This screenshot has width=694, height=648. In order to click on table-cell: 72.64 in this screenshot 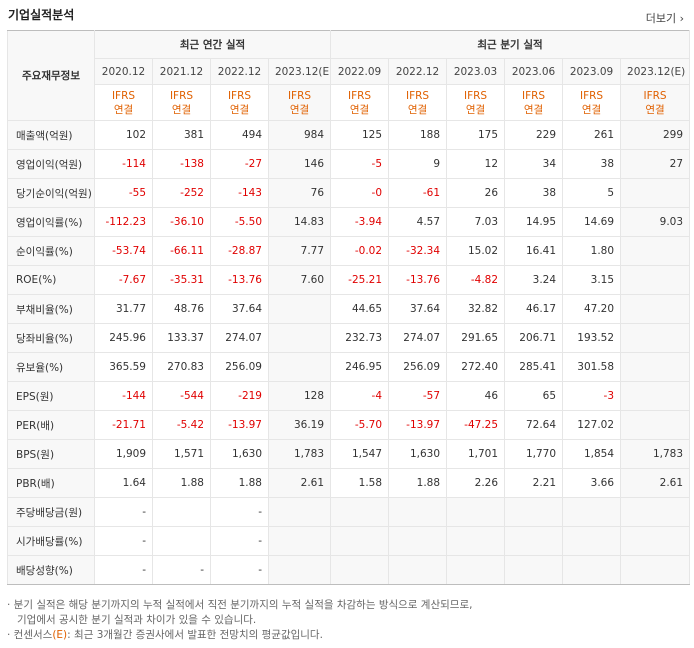, I will do `click(534, 425)`.